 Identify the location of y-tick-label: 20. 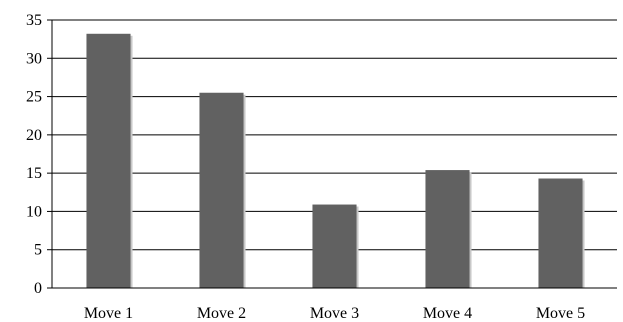
(34, 135).